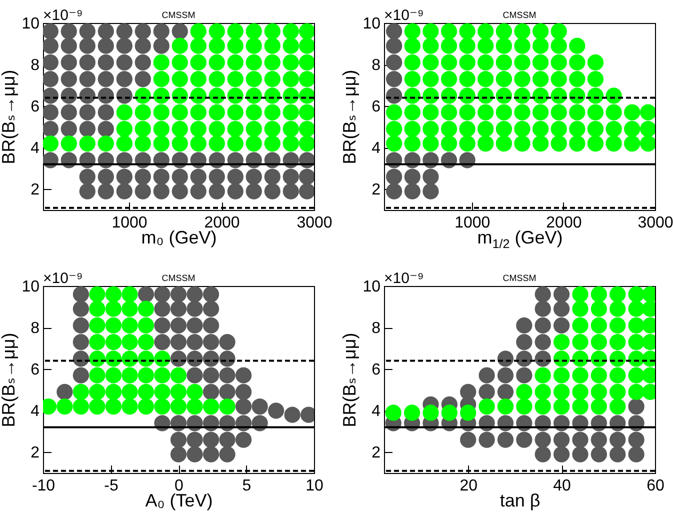 This screenshot has width=673, height=514. Describe the element at coordinates (404, 15) in the screenshot. I see `annotation: ×10⁻⁹` at that location.